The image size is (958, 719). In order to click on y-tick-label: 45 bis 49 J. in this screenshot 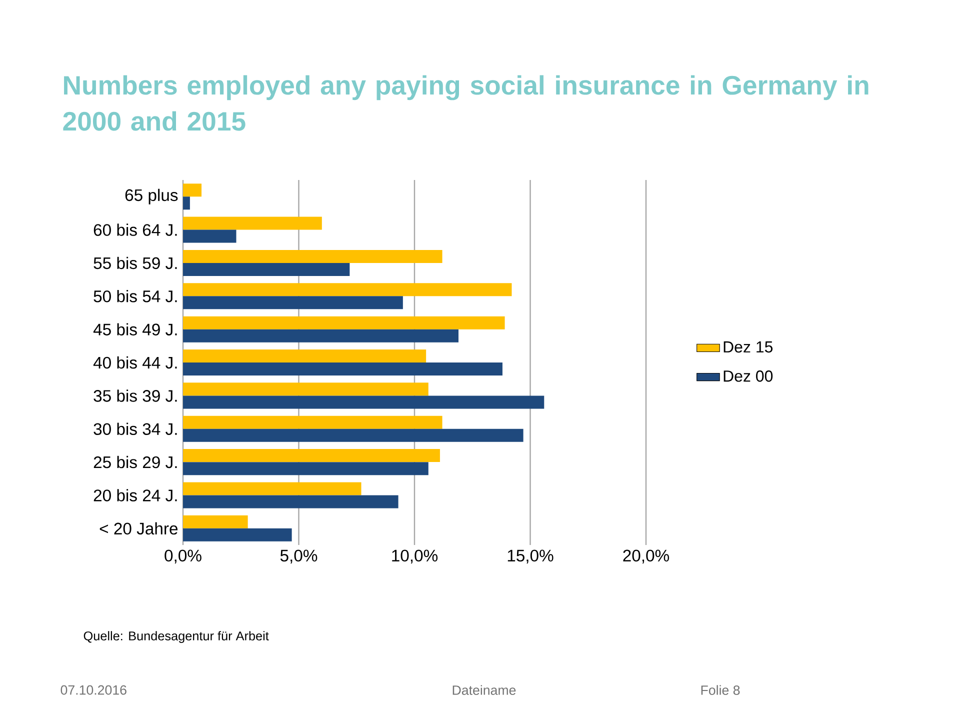, I will do `click(135, 329)`.